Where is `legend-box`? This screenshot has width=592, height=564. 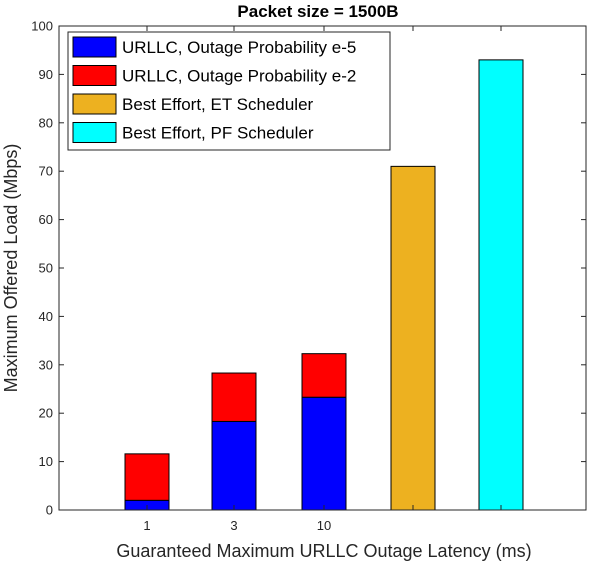 legend-box is located at coordinates (229, 91).